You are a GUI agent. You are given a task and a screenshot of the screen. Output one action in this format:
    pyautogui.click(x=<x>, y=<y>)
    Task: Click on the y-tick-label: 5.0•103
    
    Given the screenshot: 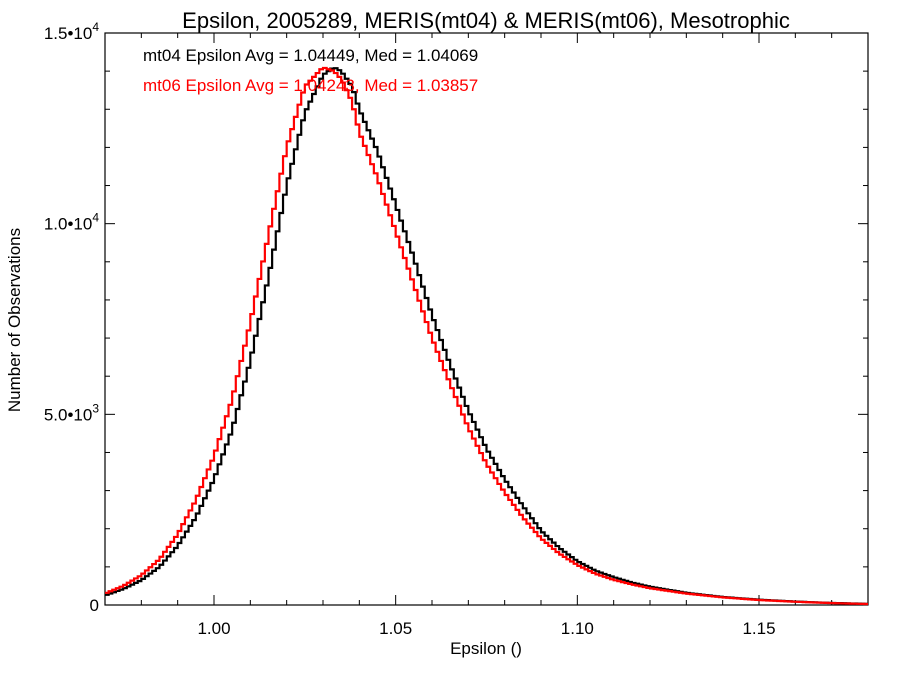 What is the action you would take?
    pyautogui.click(x=72, y=412)
    